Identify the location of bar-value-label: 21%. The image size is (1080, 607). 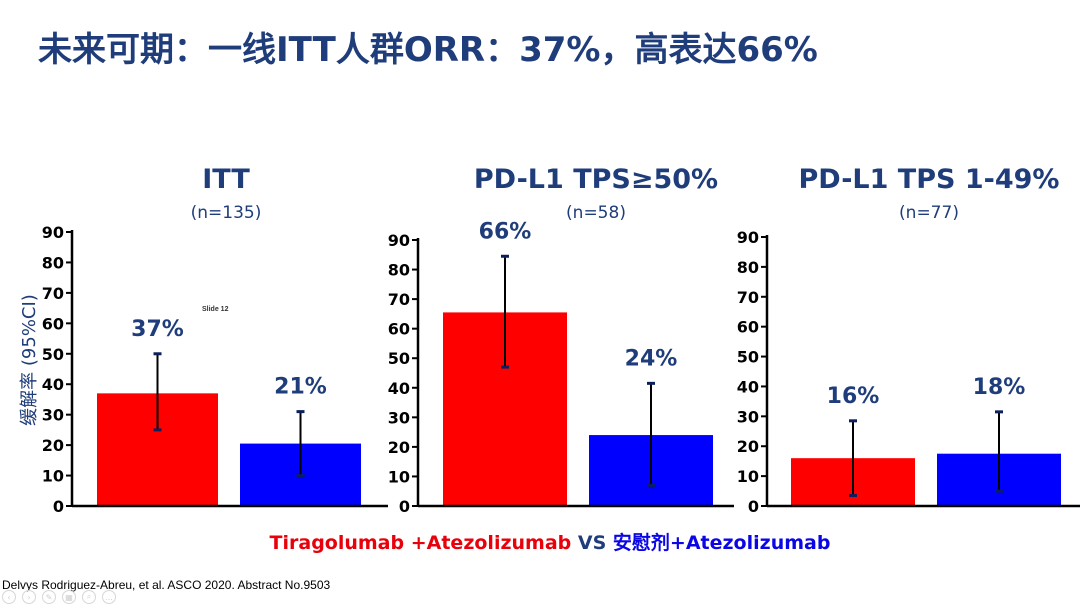
(300, 387).